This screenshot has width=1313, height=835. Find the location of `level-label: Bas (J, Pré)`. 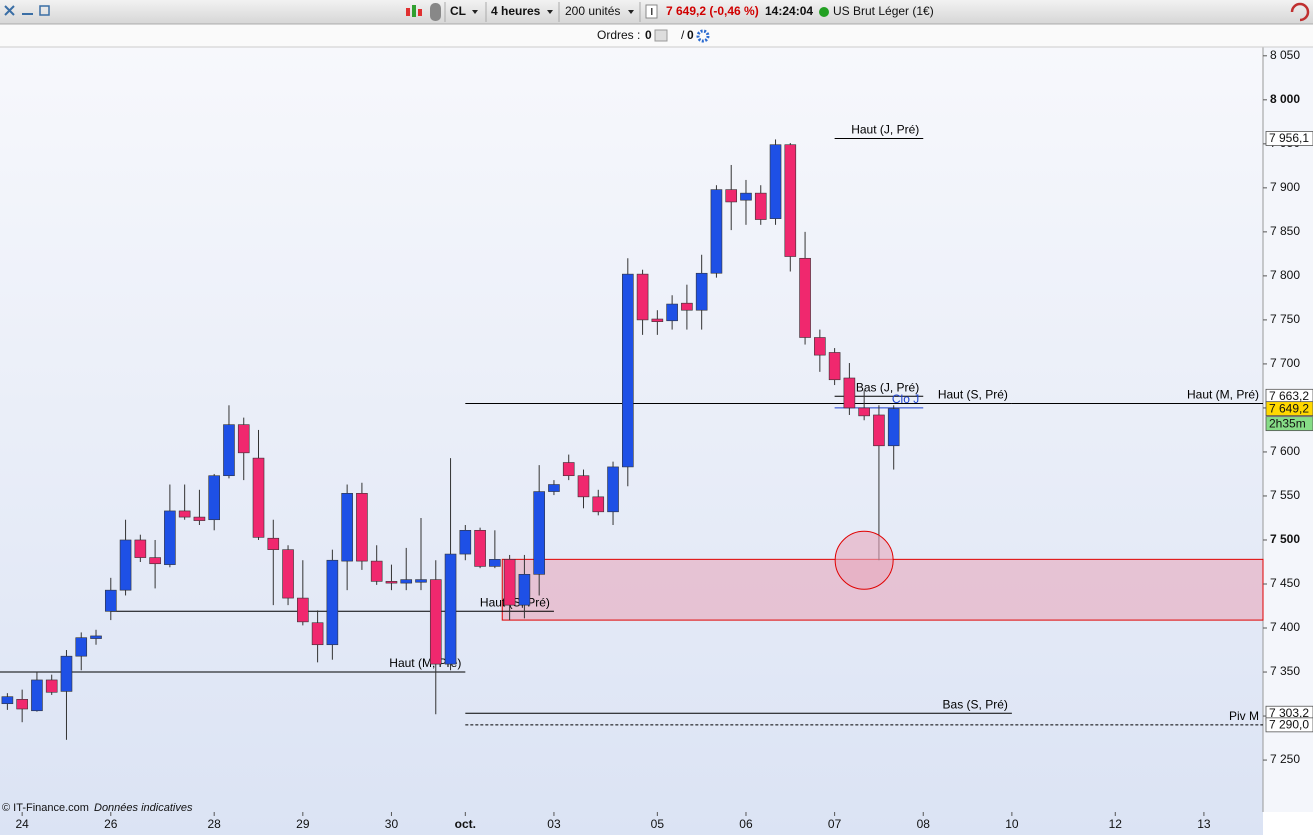

level-label: Bas (J, Pré) is located at coordinates (887, 387).